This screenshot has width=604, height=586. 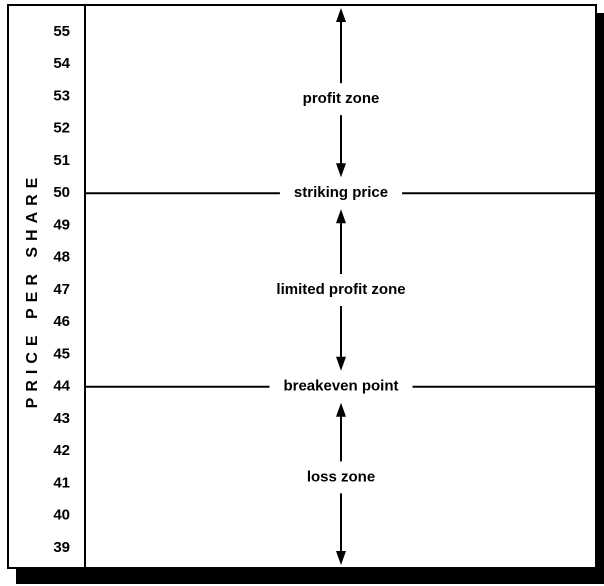 What do you see at coordinates (61, 95) in the screenshot?
I see `tick-label: 53` at bounding box center [61, 95].